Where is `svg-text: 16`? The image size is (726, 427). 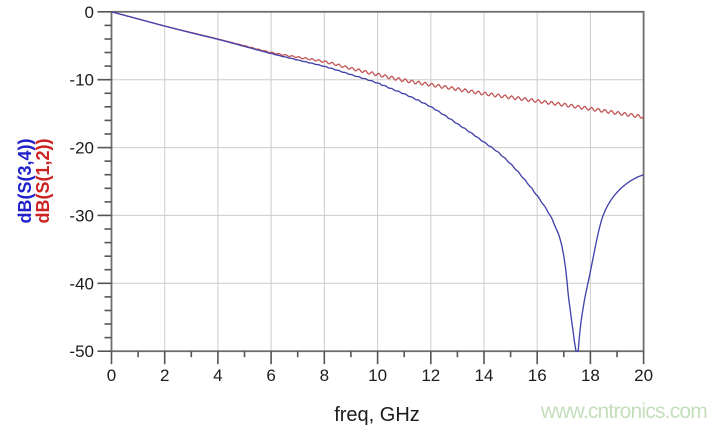
svg-text: 16 is located at coordinates (537, 375).